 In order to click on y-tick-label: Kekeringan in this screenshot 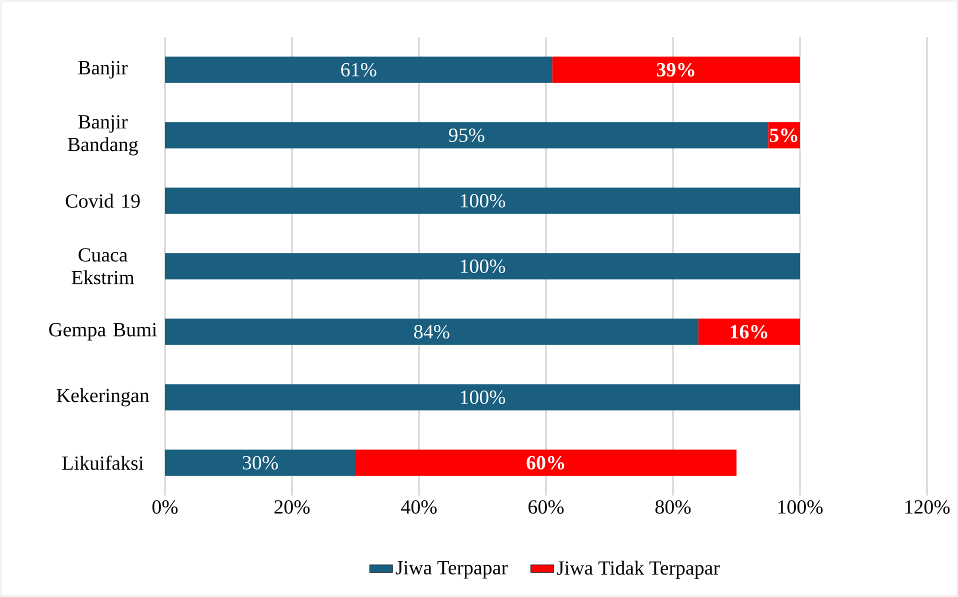, I will do `click(103, 397)`.